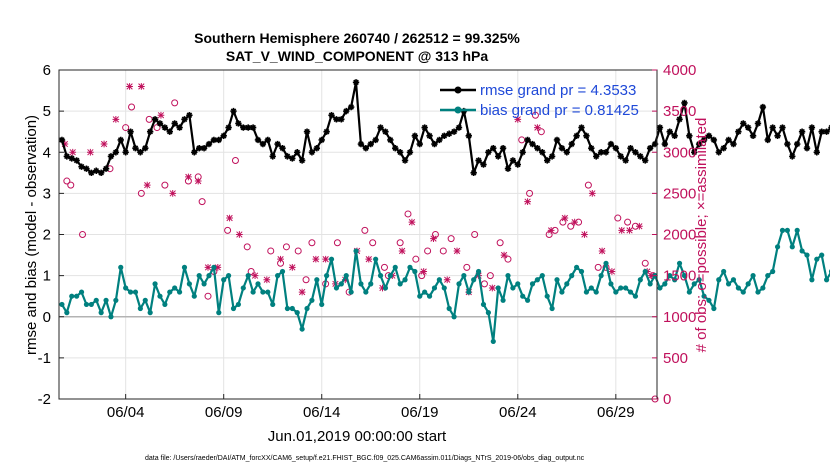  What do you see at coordinates (371, 407) in the screenshot?
I see `x-axis: 06/04 06/09 06/14 06/19 06/24 06/29` at bounding box center [371, 407].